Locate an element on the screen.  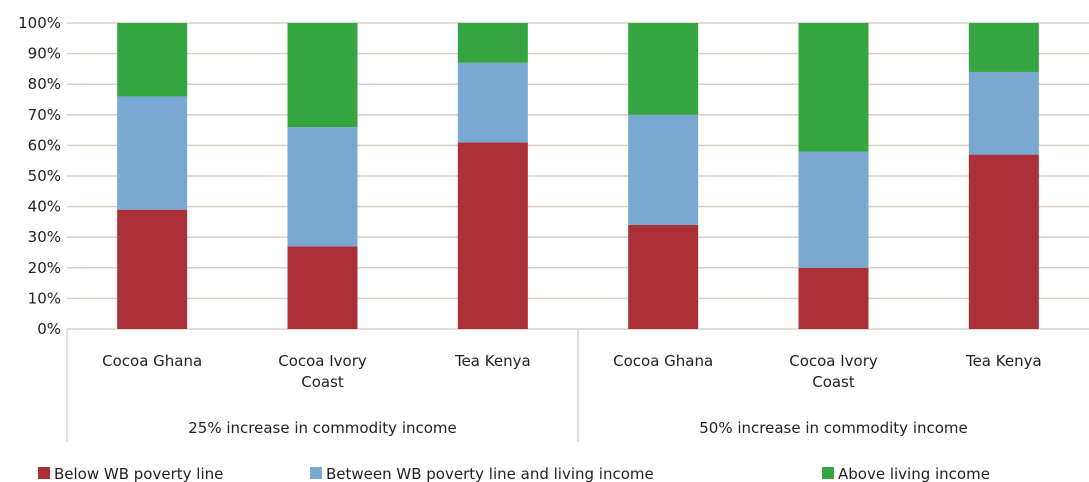
legend-label: Above living income is located at coordinates (914, 473).